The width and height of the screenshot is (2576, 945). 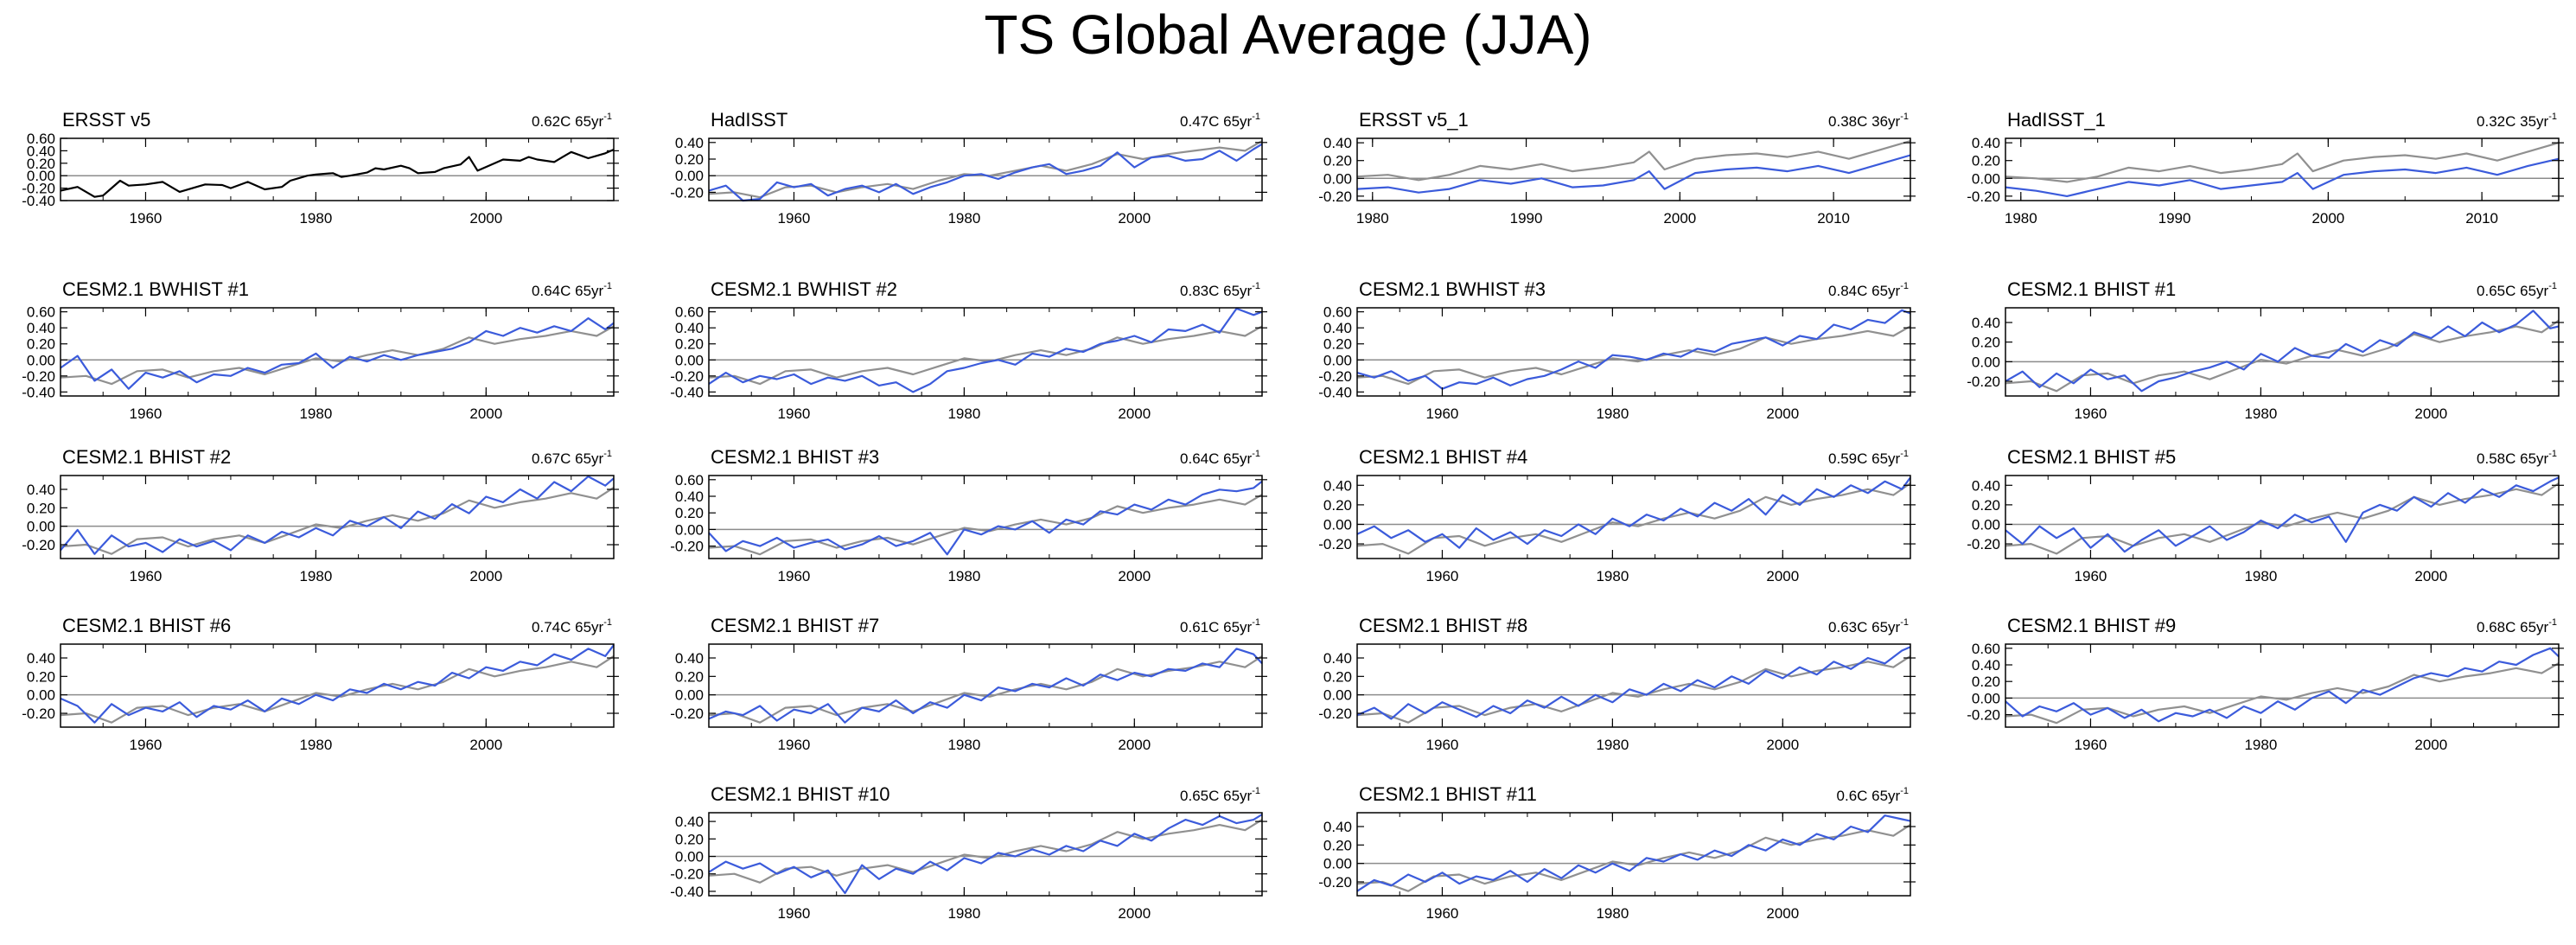 What do you see at coordinates (795, 457) in the screenshot?
I see `panel-title: CESM2.1 BHIST #3` at bounding box center [795, 457].